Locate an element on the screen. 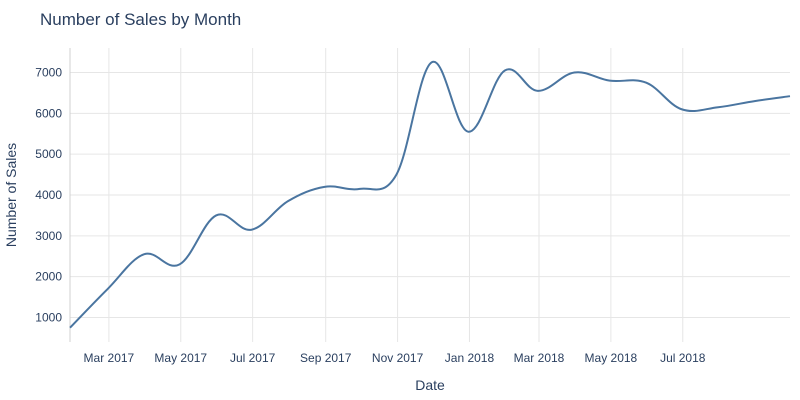  x-tick-label: Mar 2018 is located at coordinates (539, 358).